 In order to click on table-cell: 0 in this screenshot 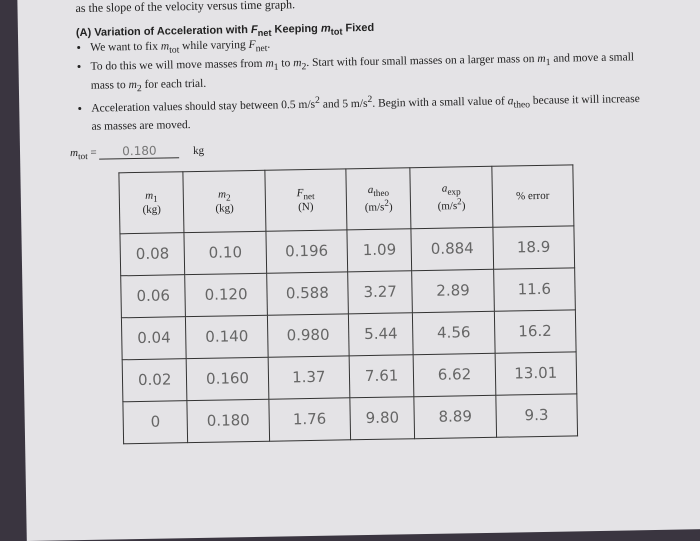, I will do `click(155, 422)`.